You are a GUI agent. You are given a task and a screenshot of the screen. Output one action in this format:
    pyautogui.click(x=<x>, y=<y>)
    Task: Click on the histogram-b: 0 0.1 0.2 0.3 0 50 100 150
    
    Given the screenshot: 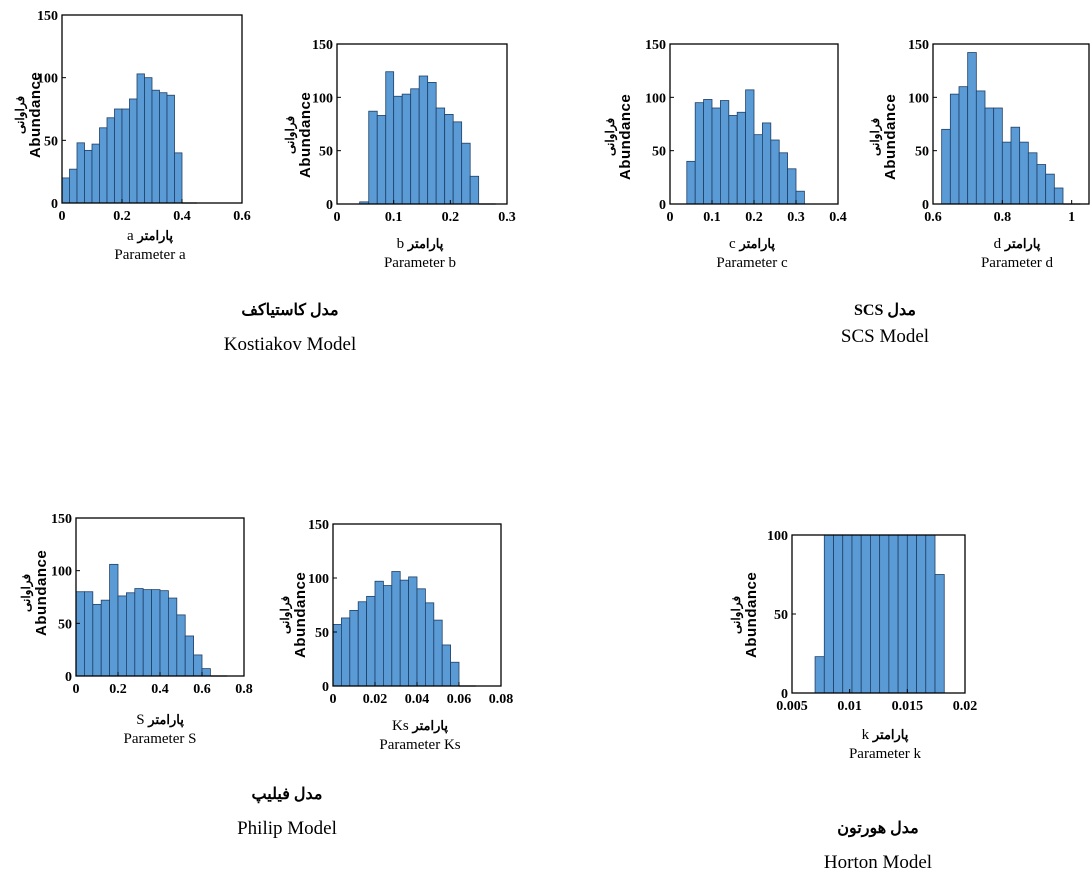 What is the action you would take?
    pyautogui.click(x=414, y=131)
    